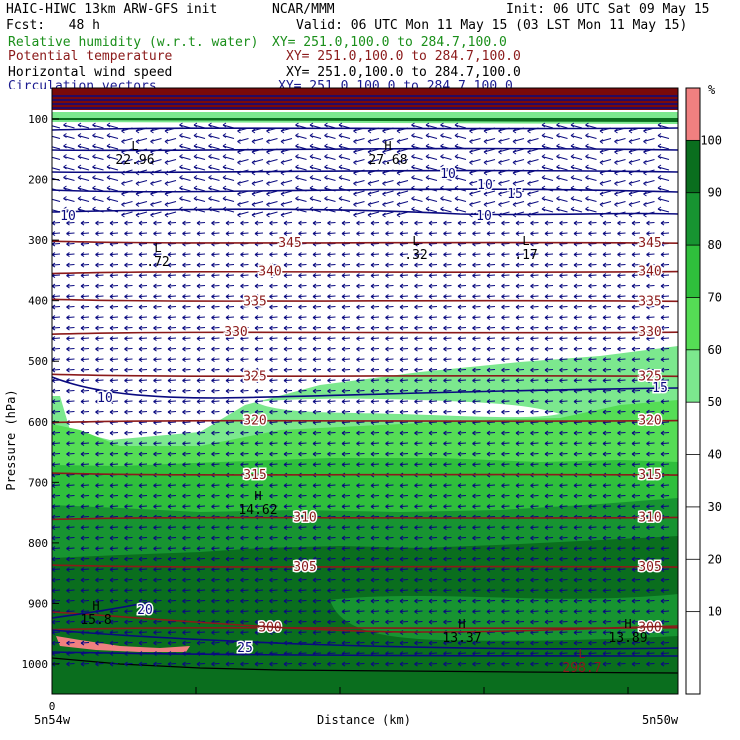 The height and width of the screenshot is (740, 740). I want to click on field-theta-xy: XY= 251.0,100.0 to 284.7,100.0, so click(403, 56).